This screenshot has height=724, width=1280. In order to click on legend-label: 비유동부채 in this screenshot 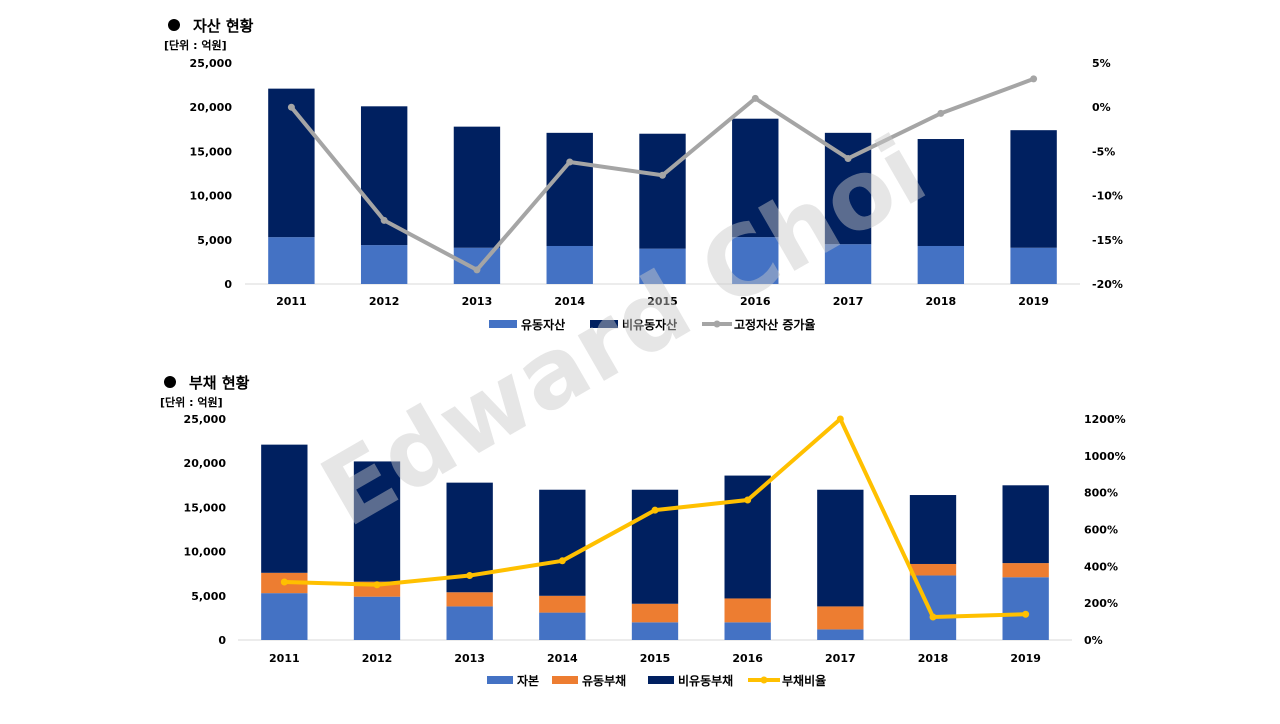, I will do `click(705, 680)`.